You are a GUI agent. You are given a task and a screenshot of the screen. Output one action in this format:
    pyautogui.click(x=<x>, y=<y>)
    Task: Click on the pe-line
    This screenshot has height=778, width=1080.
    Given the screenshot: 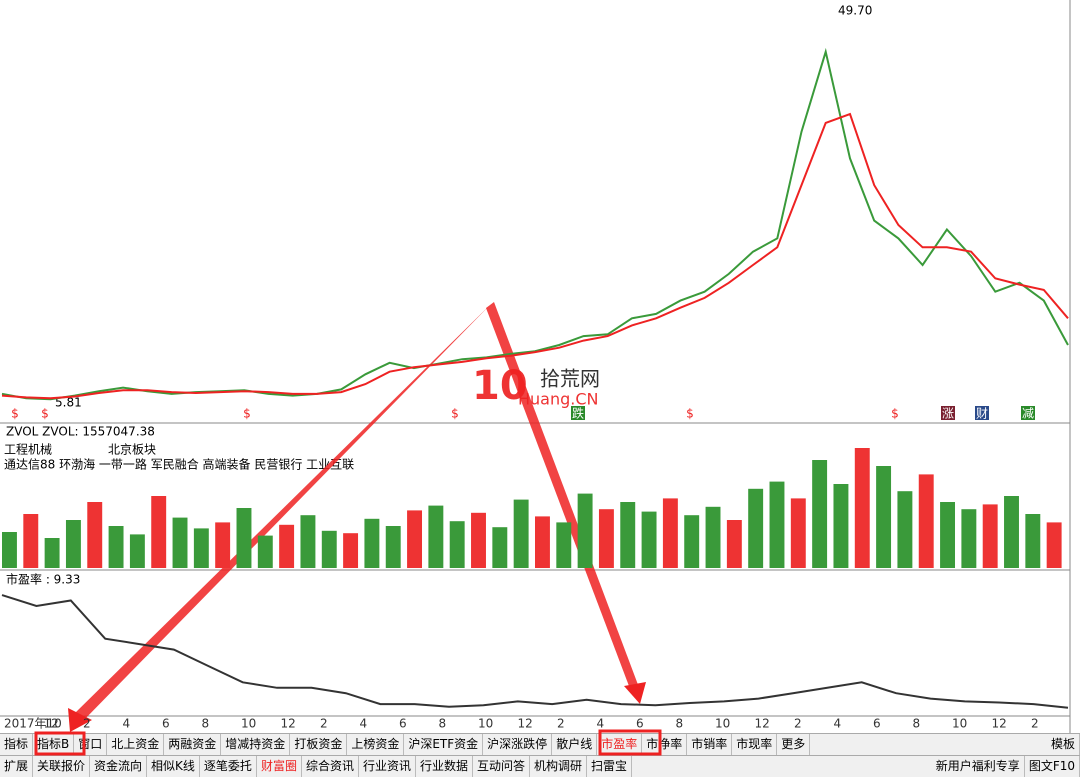 What is the action you would take?
    pyautogui.click(x=535, y=651)
    